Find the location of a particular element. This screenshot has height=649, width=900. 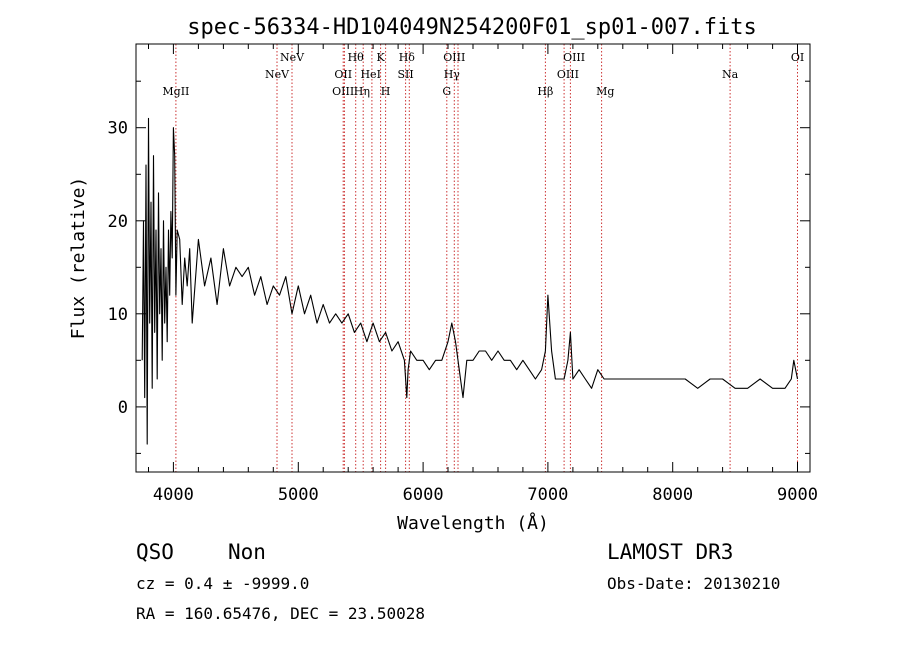

y-axis-label: Flux (relative) is located at coordinates (78, 258).